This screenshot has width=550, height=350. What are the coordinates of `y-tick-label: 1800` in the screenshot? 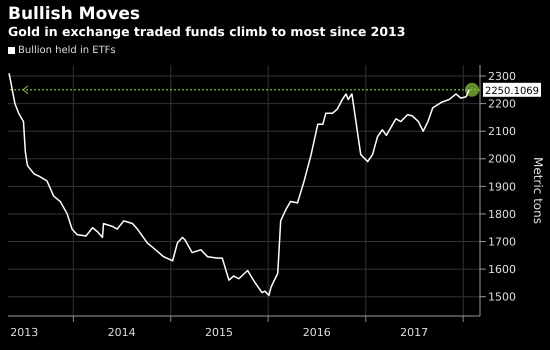 It's located at (502, 214).